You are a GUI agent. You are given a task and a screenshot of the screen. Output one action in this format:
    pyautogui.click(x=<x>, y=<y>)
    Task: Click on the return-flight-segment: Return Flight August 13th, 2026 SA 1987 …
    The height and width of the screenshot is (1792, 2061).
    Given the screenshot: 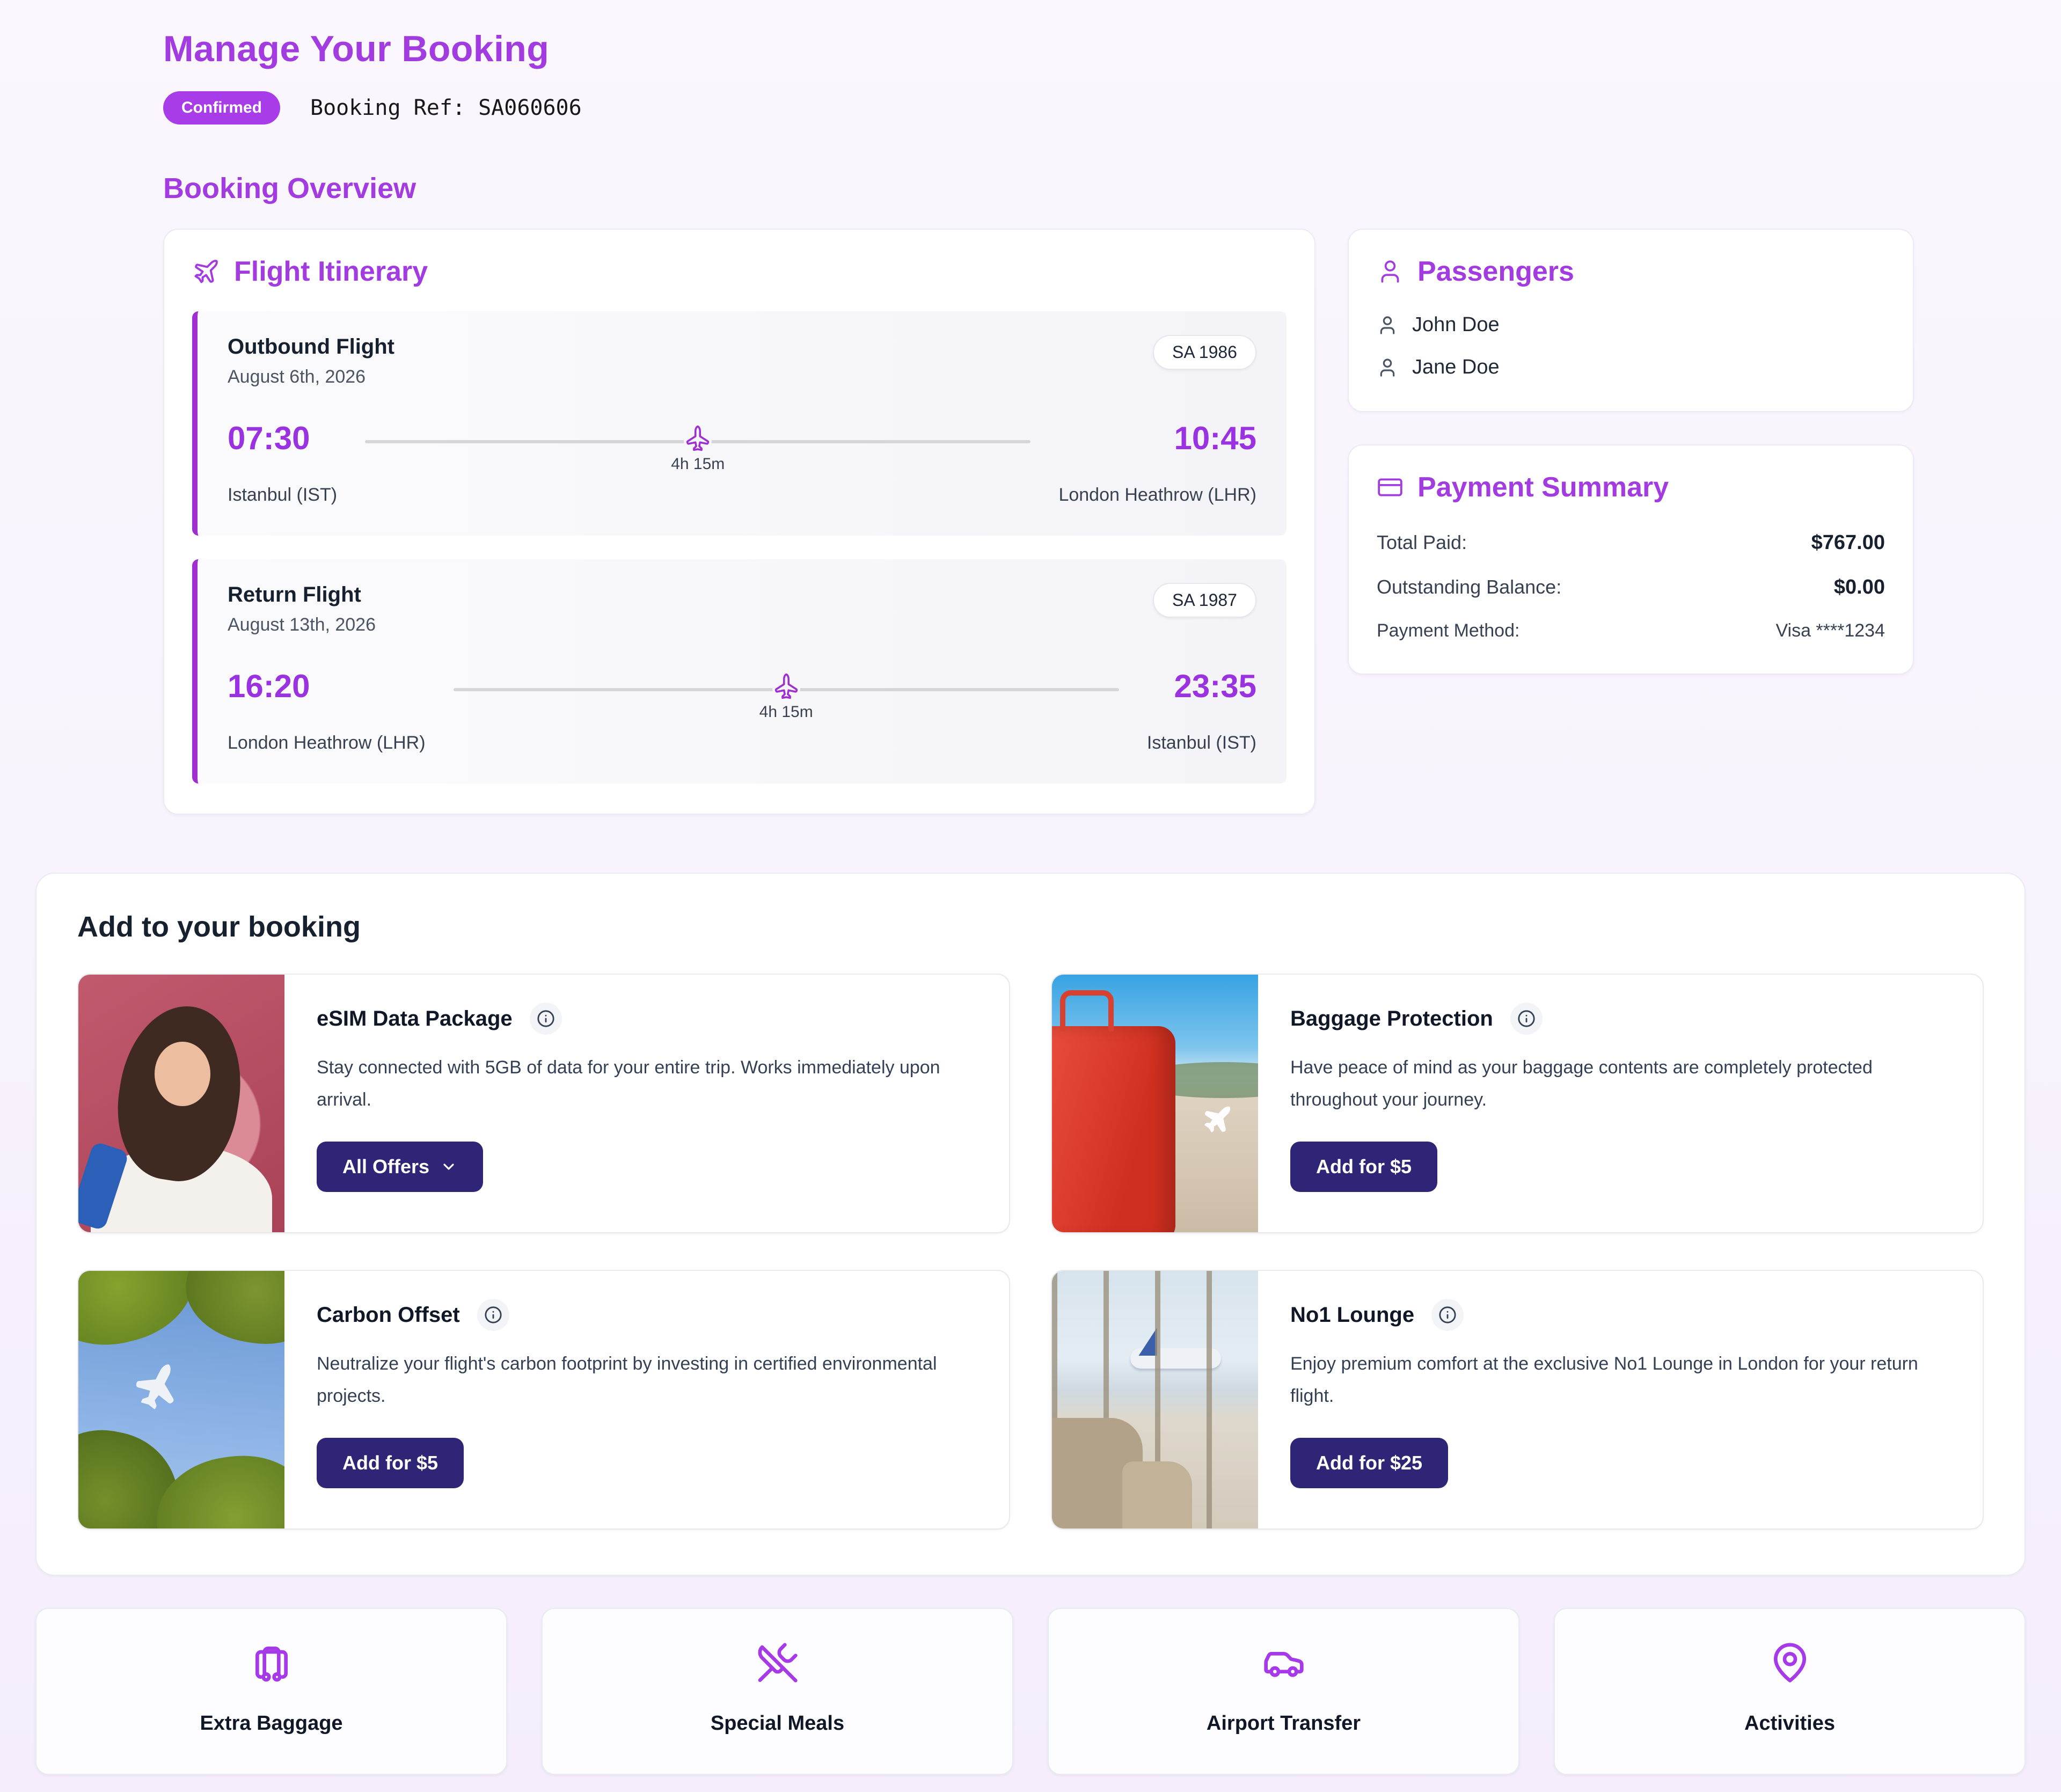 What is the action you would take?
    pyautogui.click(x=739, y=671)
    